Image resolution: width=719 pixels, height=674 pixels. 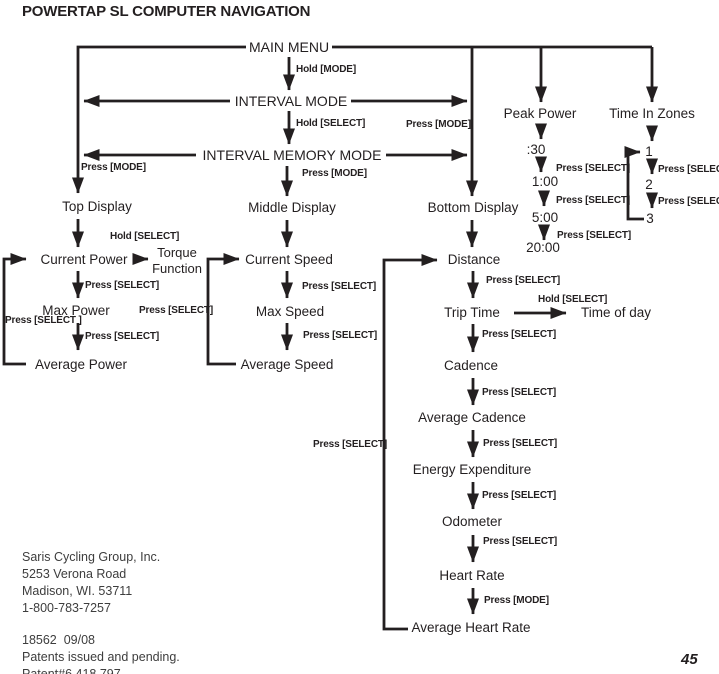 I want to click on label-press-select-peak30: Press [SELECT], so click(x=593, y=168).